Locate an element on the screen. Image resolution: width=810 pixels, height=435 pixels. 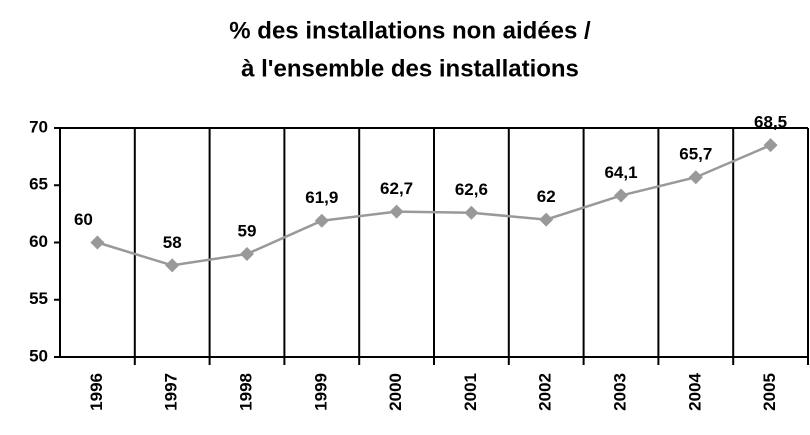
x-tick-label: 2000 is located at coordinates (395, 392).